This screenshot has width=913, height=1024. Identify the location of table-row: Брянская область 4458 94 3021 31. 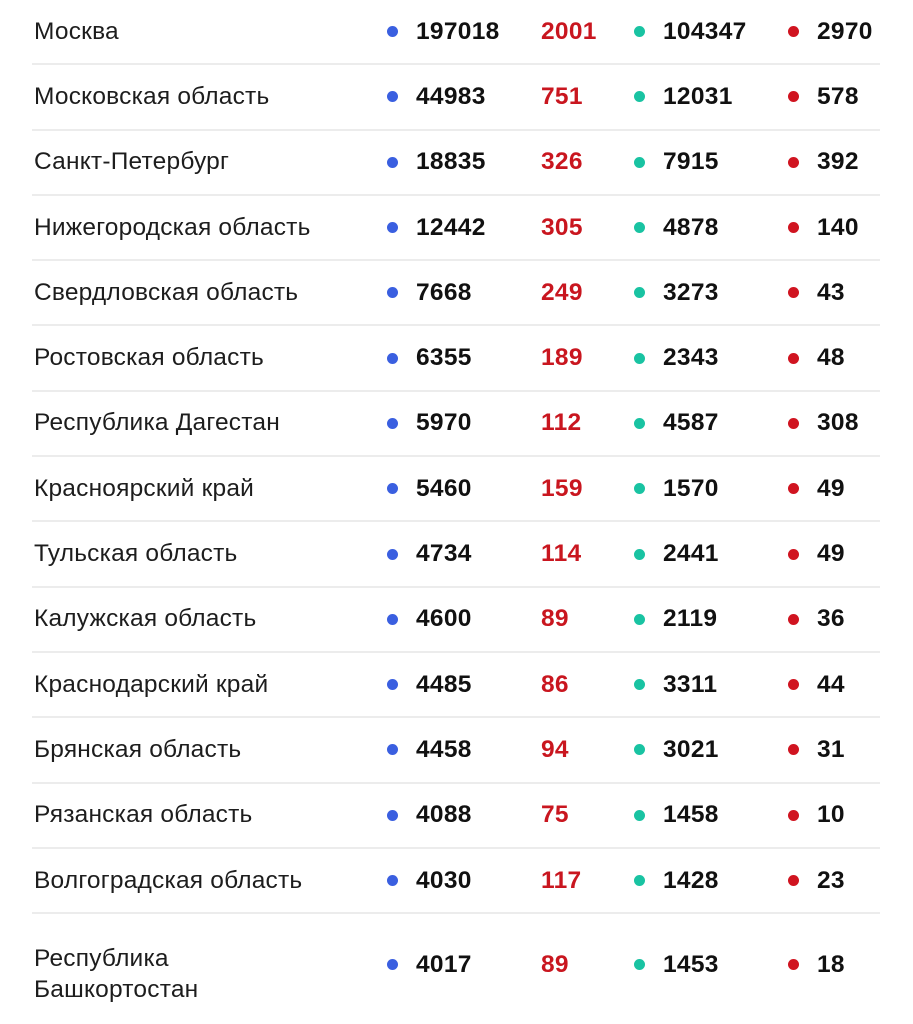
(456, 751).